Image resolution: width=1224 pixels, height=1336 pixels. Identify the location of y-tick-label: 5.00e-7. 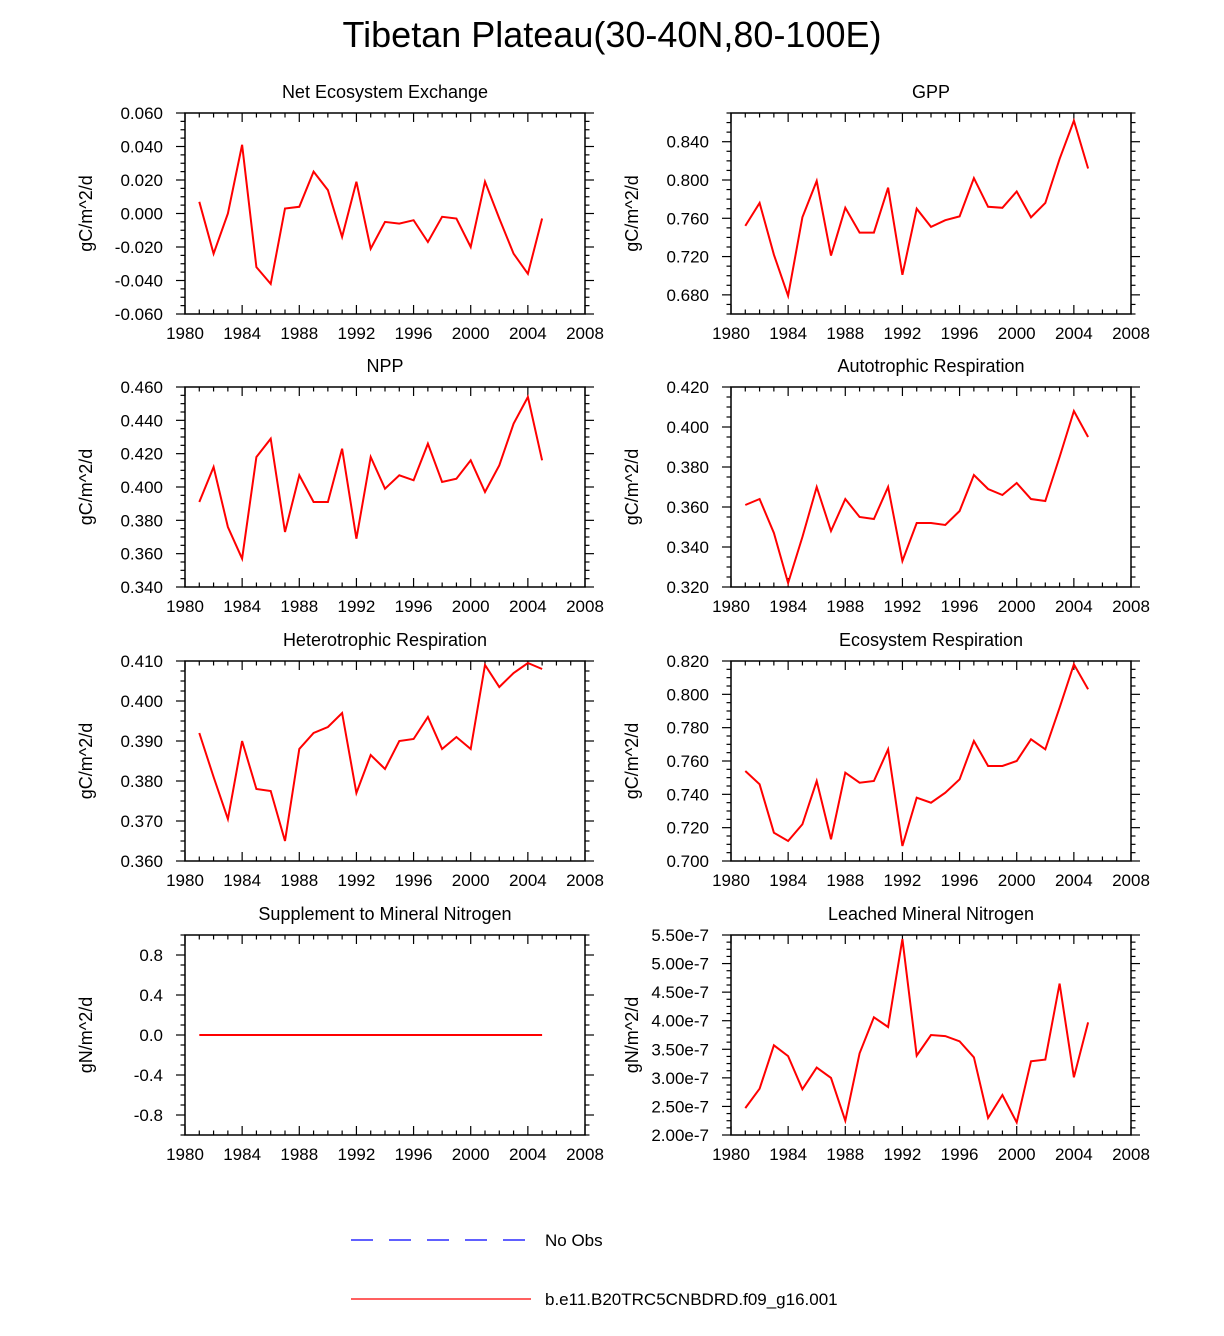
(680, 964).